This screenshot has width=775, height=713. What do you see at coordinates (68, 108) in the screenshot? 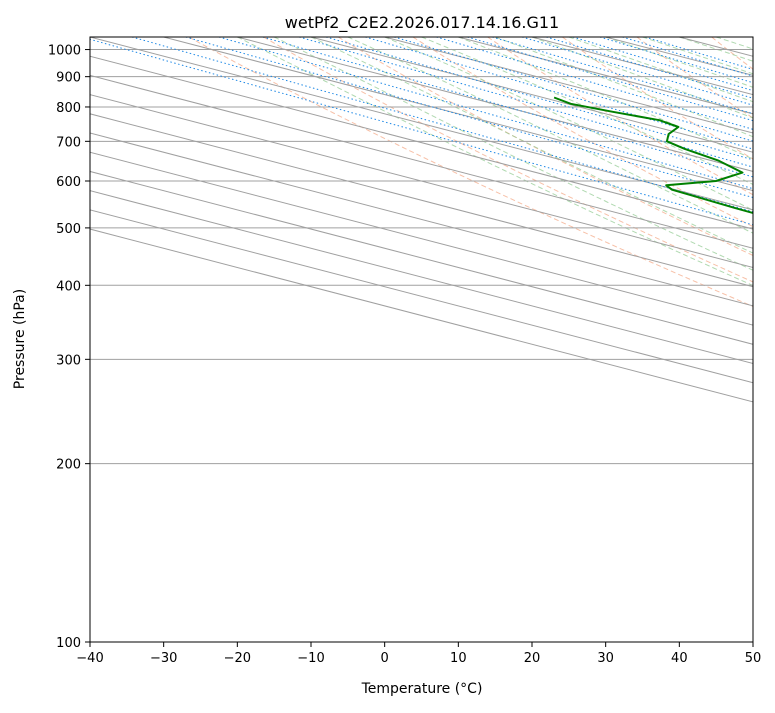
I see `y-tick-label: 800` at bounding box center [68, 108].